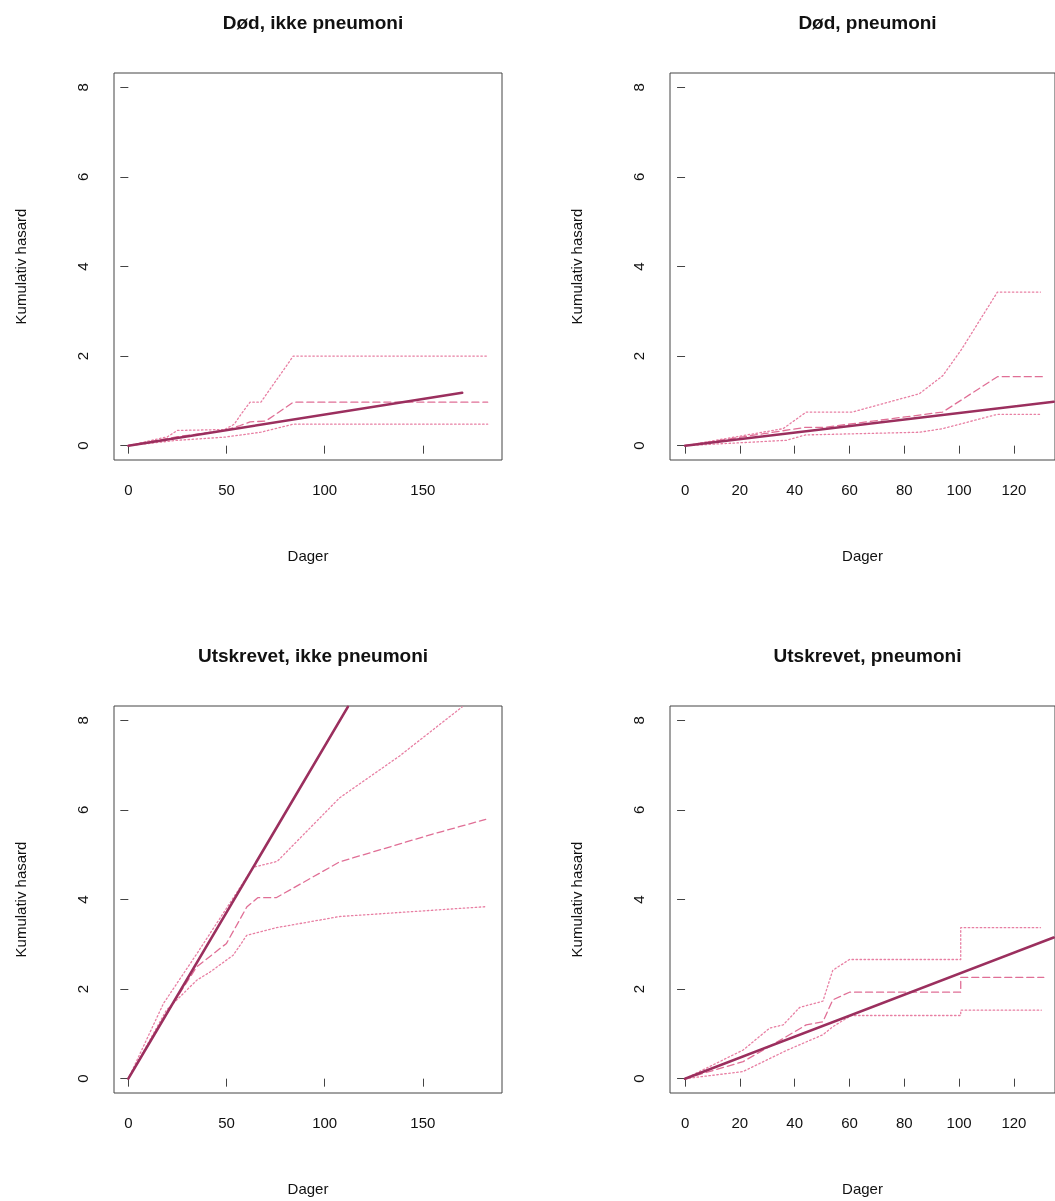  What do you see at coordinates (313, 655) in the screenshot?
I see `chart-title: Utskrevet, ikke pneumoni` at bounding box center [313, 655].